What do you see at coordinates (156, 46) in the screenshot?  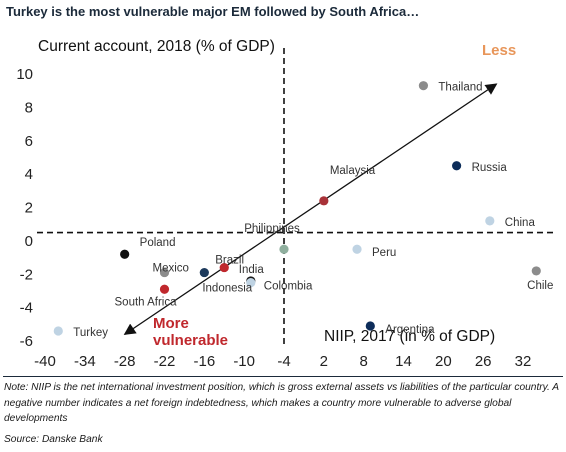 I see `y-axis-label: Current account, 2018 (% of GDP)` at bounding box center [156, 46].